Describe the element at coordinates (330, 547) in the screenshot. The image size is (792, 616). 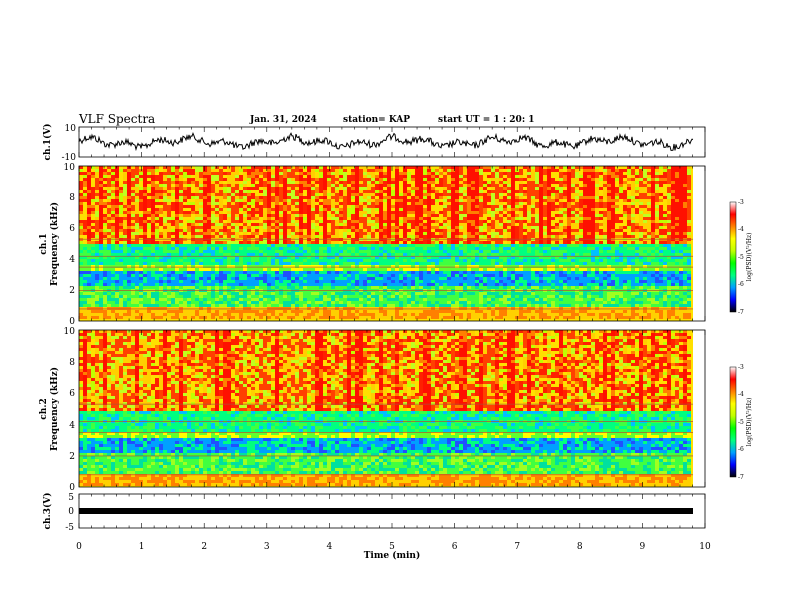
I see `xtick-4: 4` at that location.